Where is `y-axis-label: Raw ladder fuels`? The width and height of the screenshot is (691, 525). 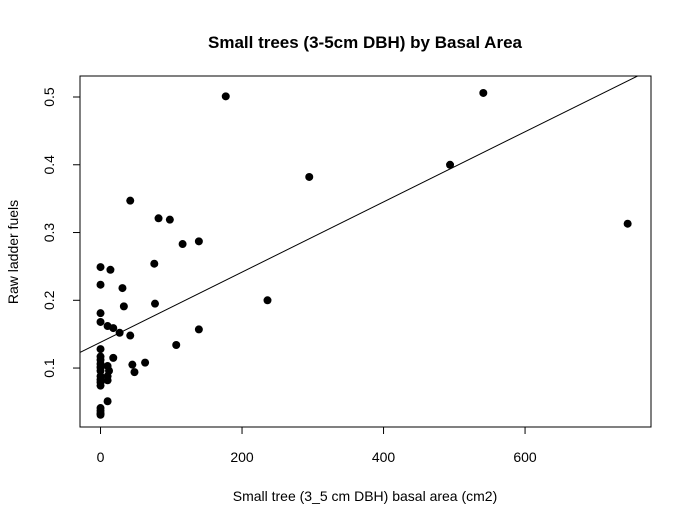 y-axis-label: Raw ladder fuels is located at coordinates (13, 252).